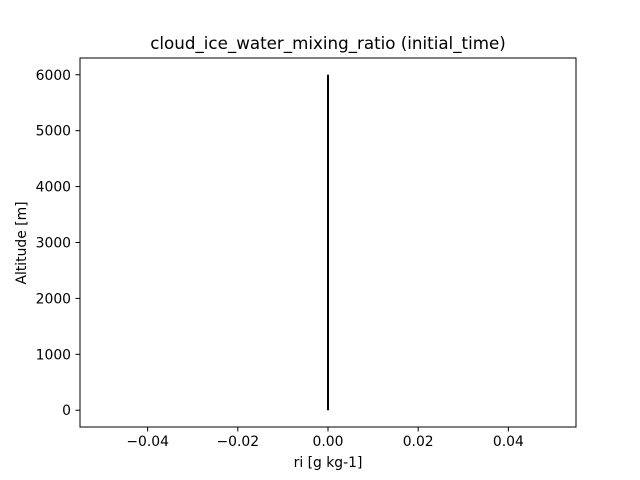 The height and width of the screenshot is (480, 640). I want to click on y-tick-label: 0, so click(66, 411).